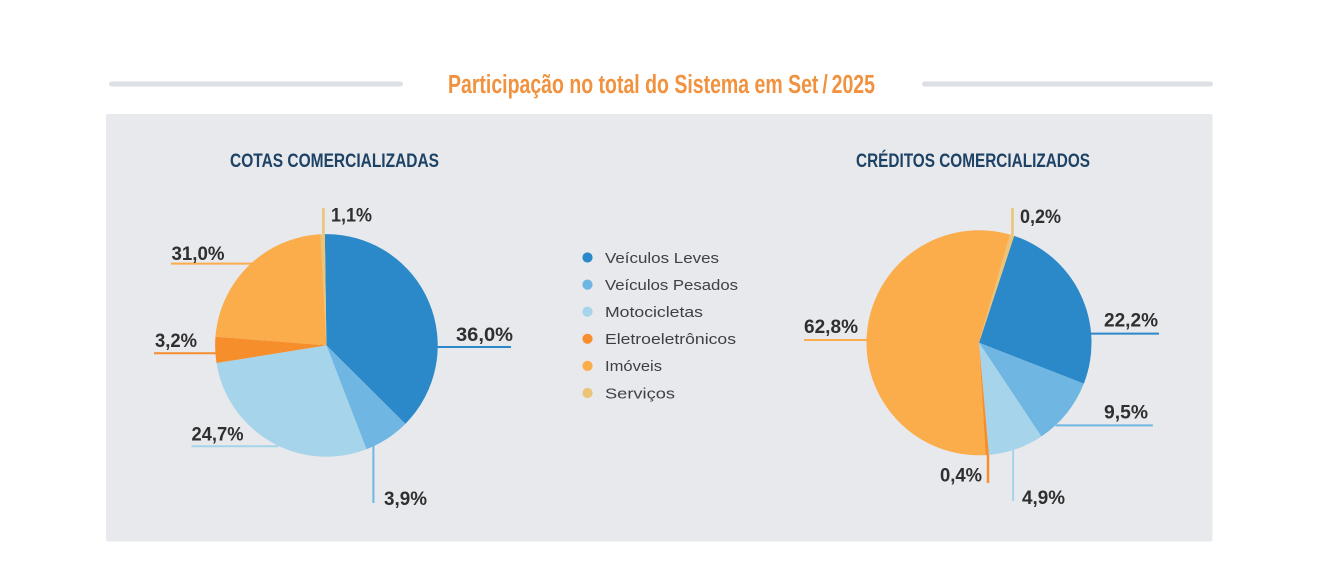 This screenshot has width=1320, height=580. Describe the element at coordinates (351, 216) in the screenshot. I see `svg-text: 1,1%` at that location.